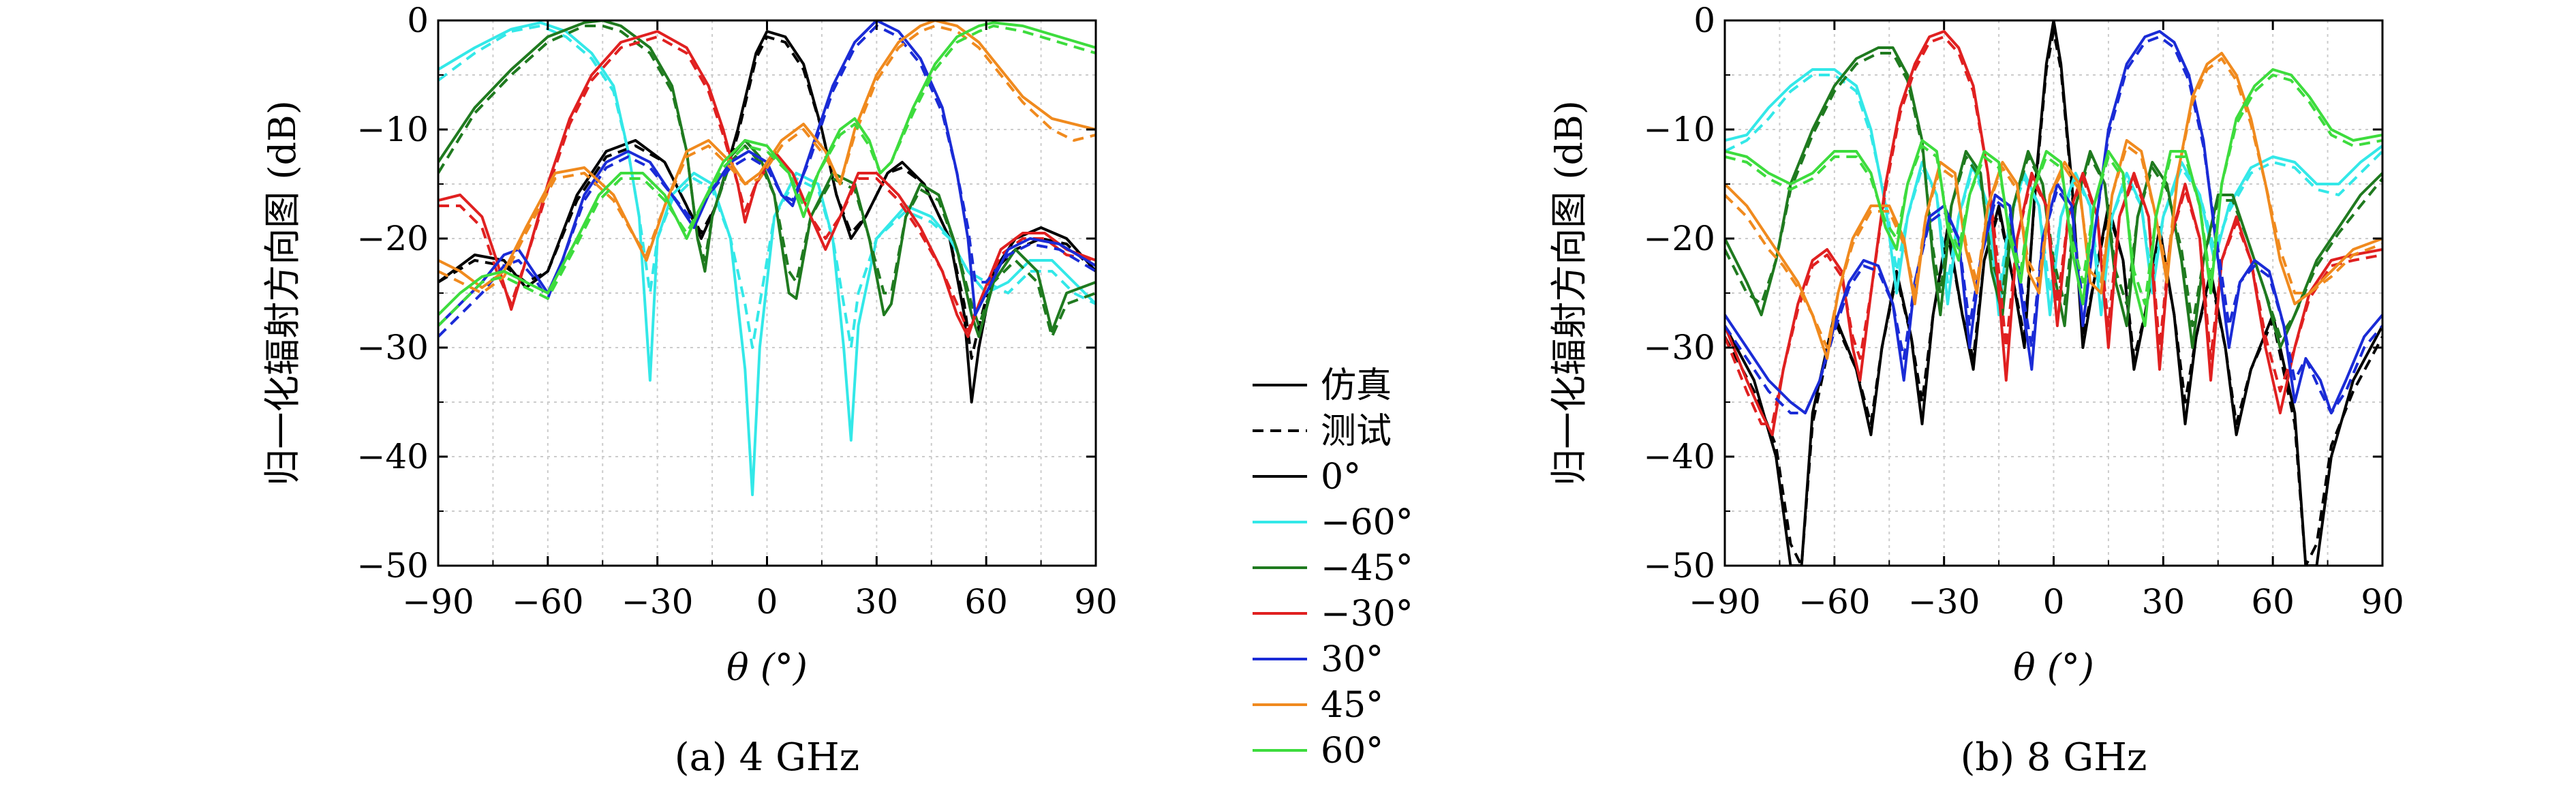 The image size is (2576, 794). I want to click on panel-a-x-tick-label: −60, so click(548, 602).